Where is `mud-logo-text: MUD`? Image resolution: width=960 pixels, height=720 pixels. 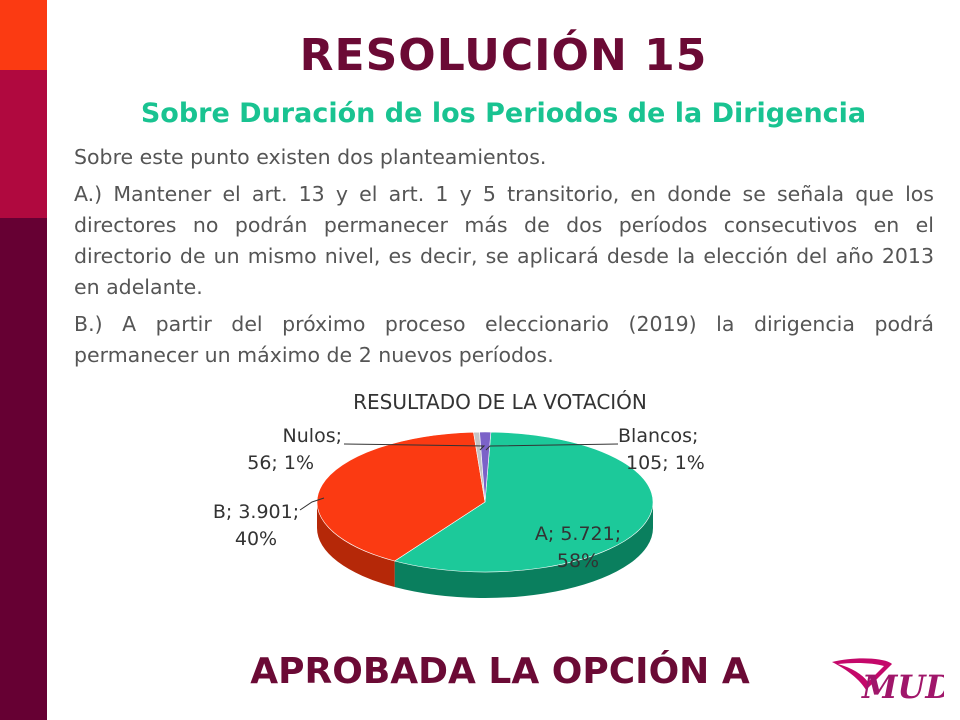 mud-logo-text: MUD is located at coordinates (902, 687).